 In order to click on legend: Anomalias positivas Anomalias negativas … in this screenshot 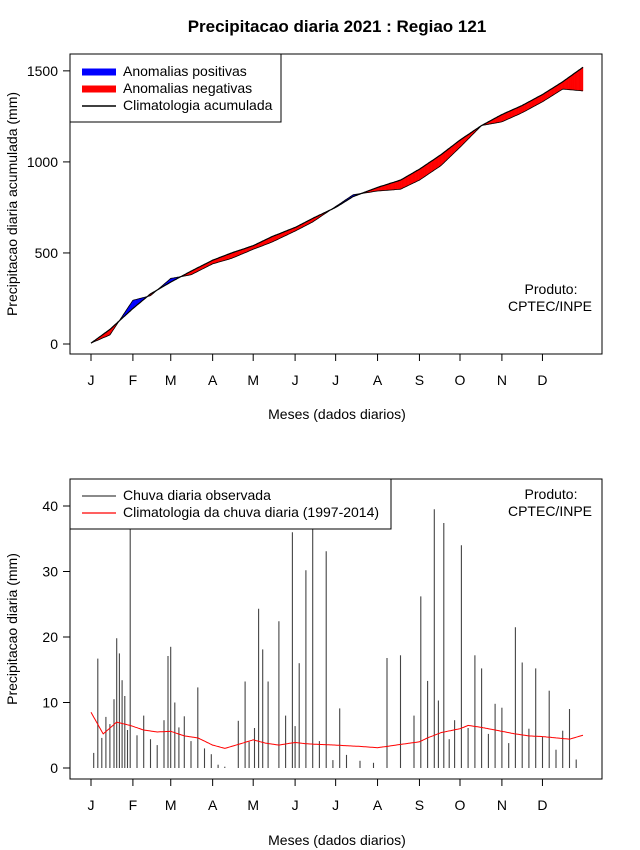, I will do `click(175, 88)`.